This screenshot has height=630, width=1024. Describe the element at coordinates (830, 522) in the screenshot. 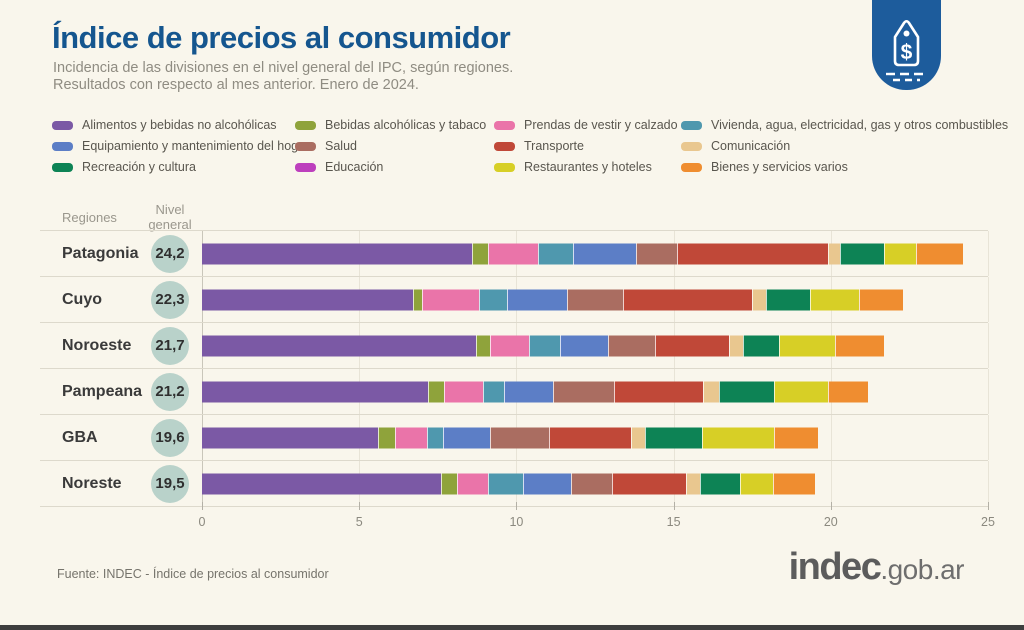

I see `axis-tick-label-20: 20` at that location.